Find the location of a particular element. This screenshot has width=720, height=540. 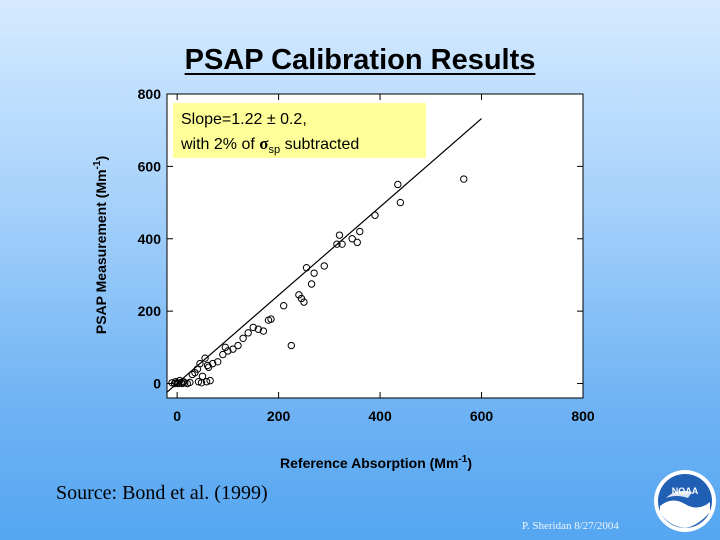

y-tick-label: 400 is located at coordinates (150, 239).